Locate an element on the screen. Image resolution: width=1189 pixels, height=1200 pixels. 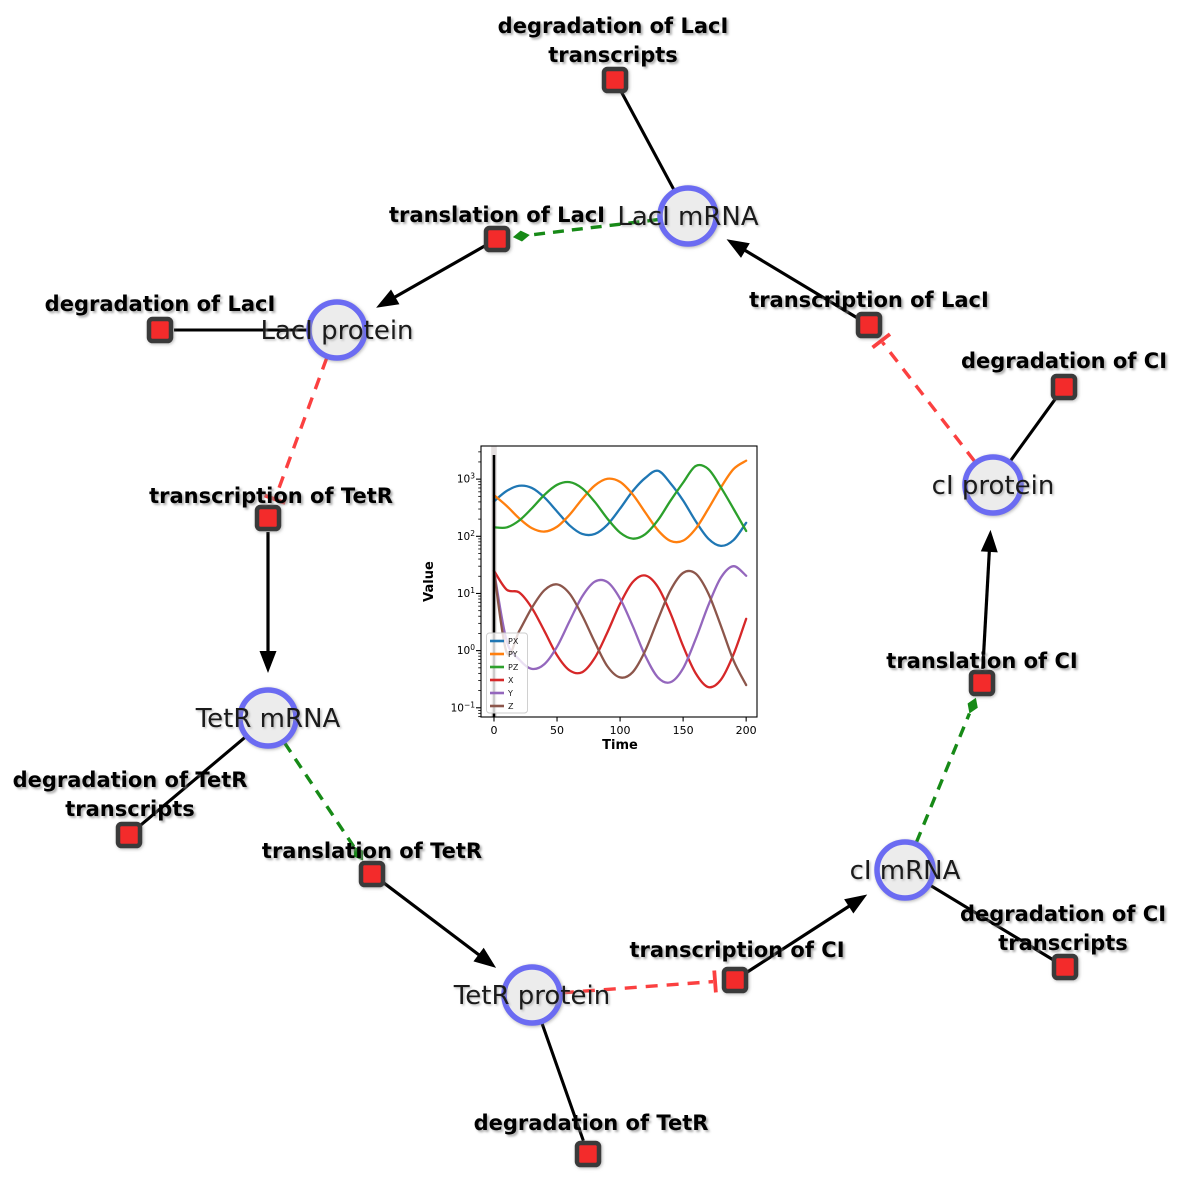
edge-tl-ci-ci-protein is located at coordinates (989, 599).